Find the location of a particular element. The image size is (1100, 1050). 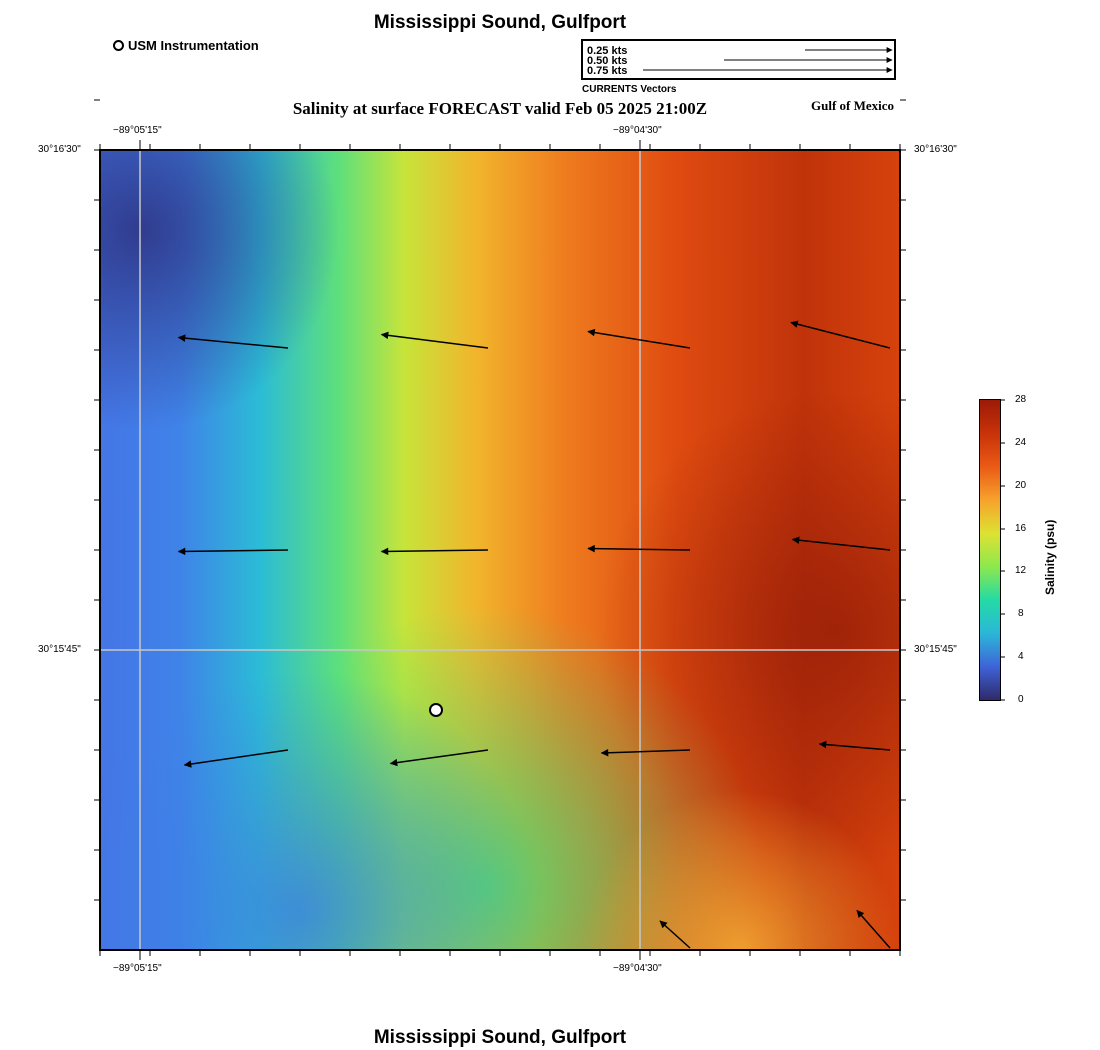

vector-legend-item-1: 0.25 kts is located at coordinates (607, 51).